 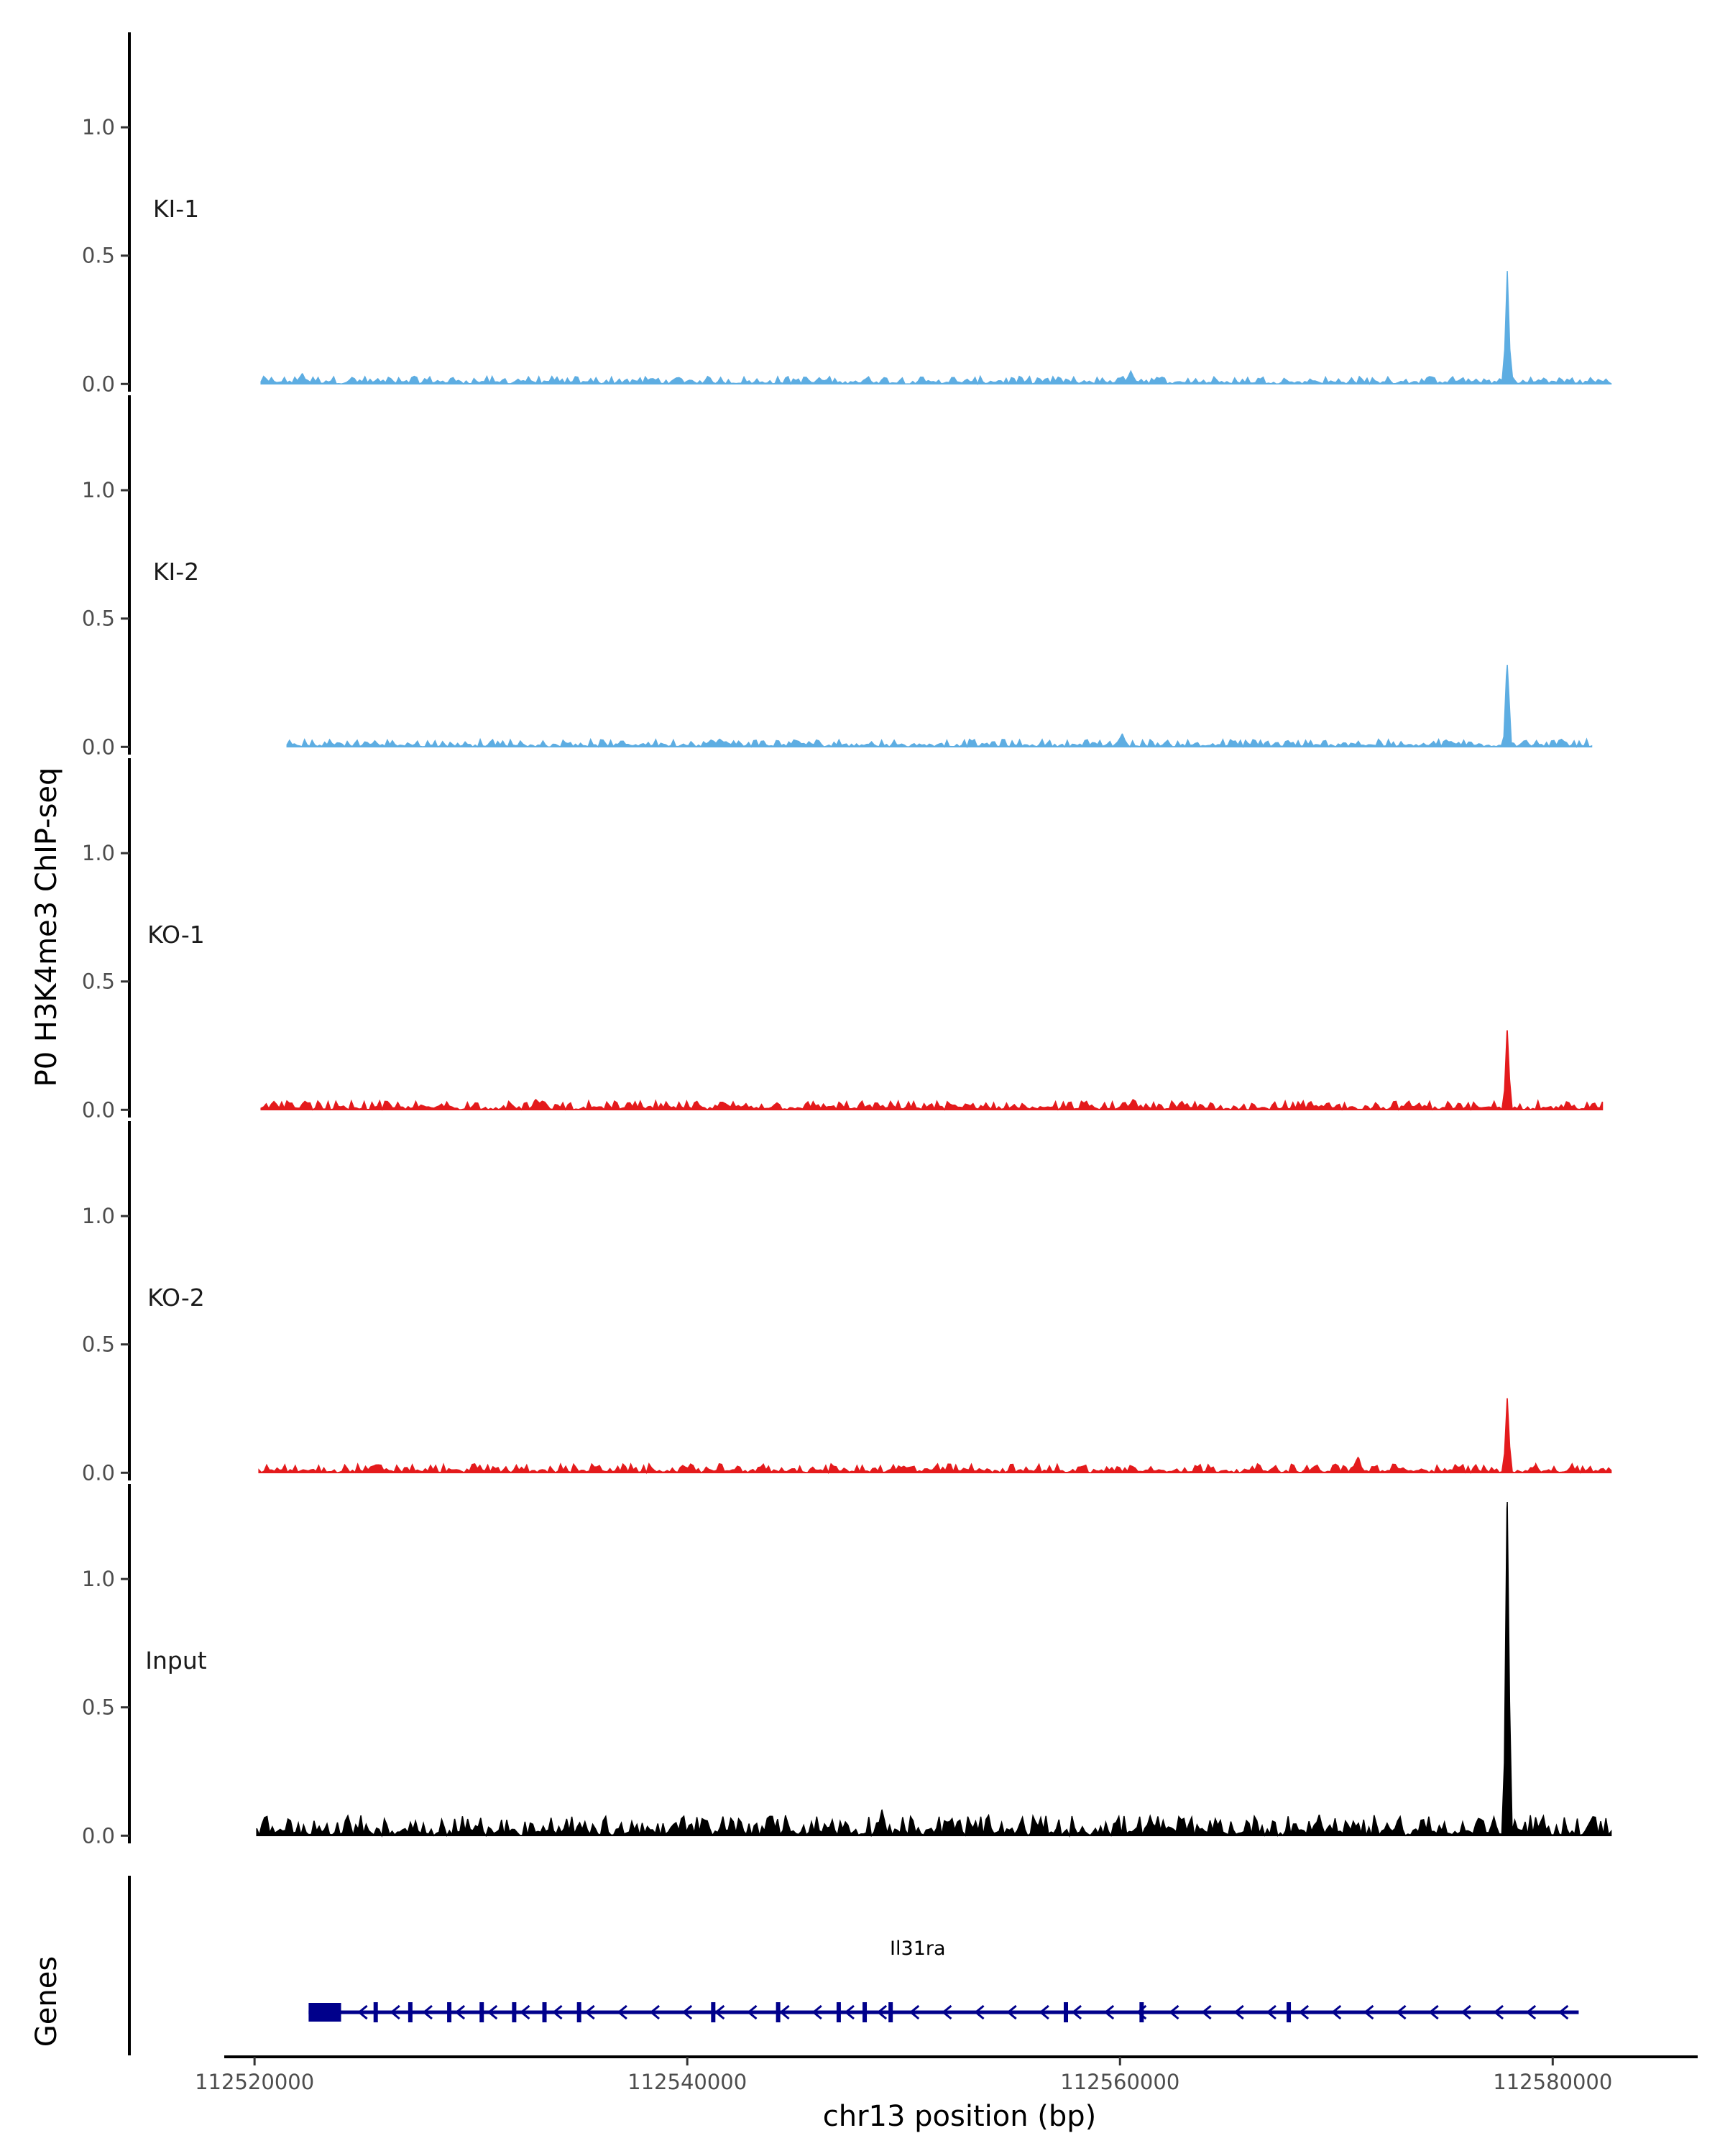 I want to click on track-label: KI-1, so click(x=176, y=209).